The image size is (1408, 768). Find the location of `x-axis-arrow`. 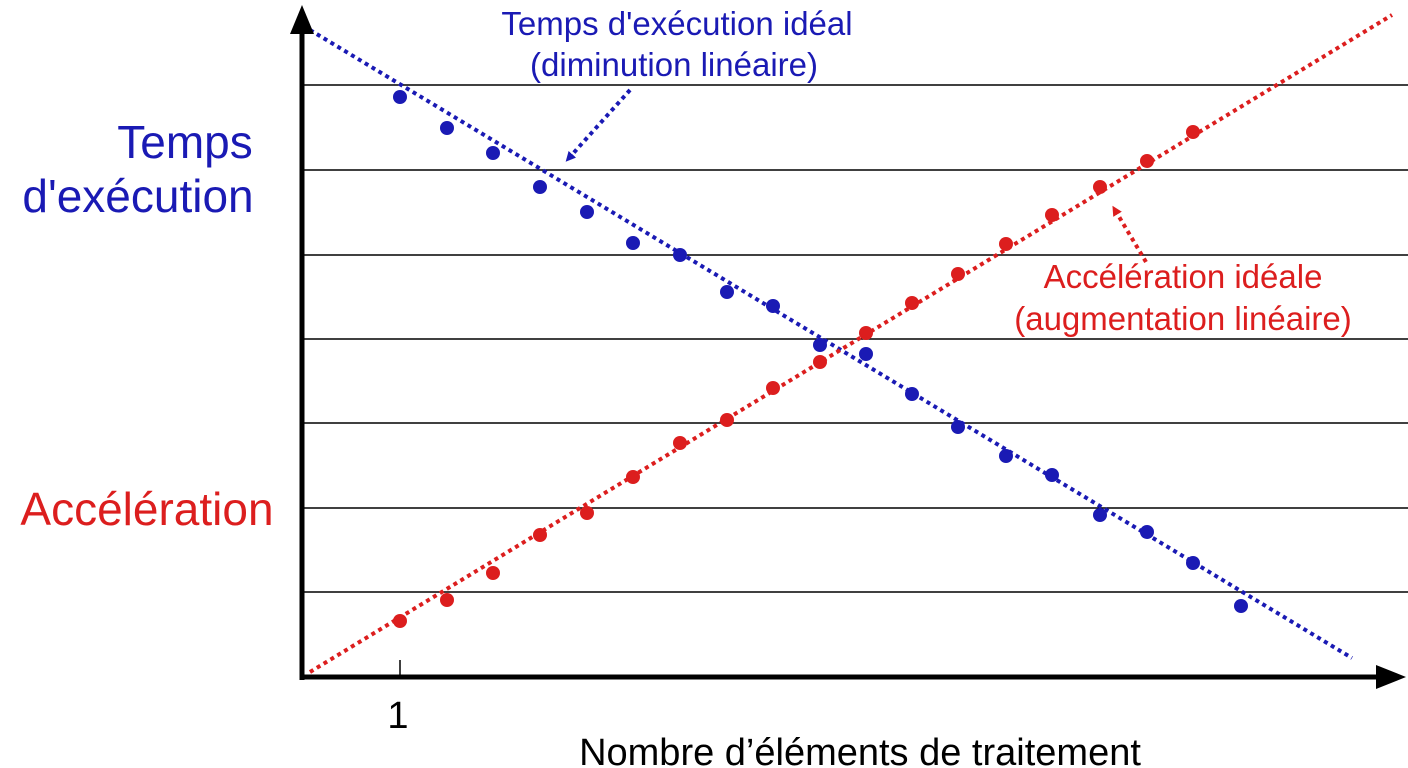

x-axis-arrow is located at coordinates (1391, 677).